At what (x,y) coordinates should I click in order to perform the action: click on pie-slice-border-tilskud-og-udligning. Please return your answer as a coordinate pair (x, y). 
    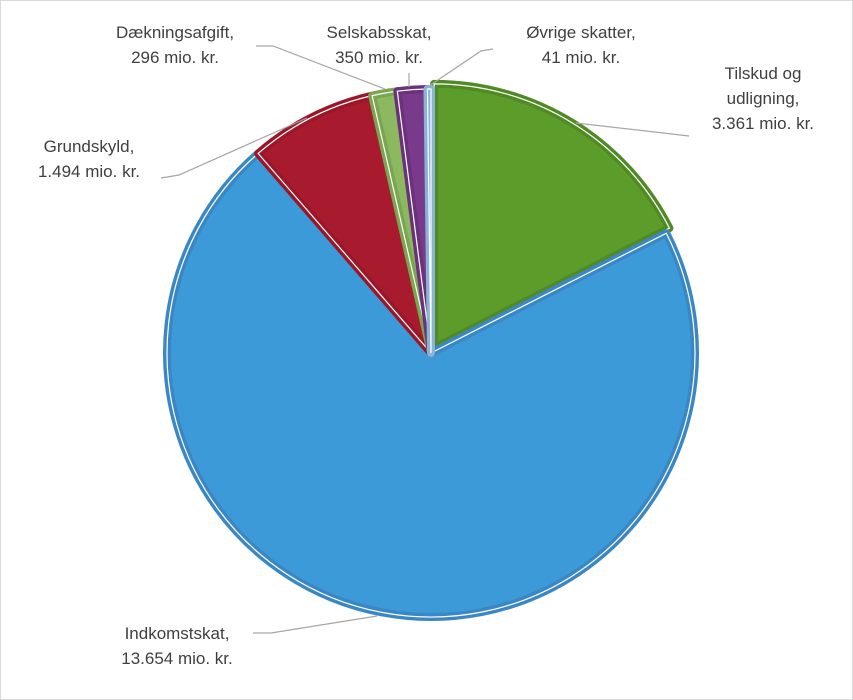
    Looking at the image, I should click on (552, 216).